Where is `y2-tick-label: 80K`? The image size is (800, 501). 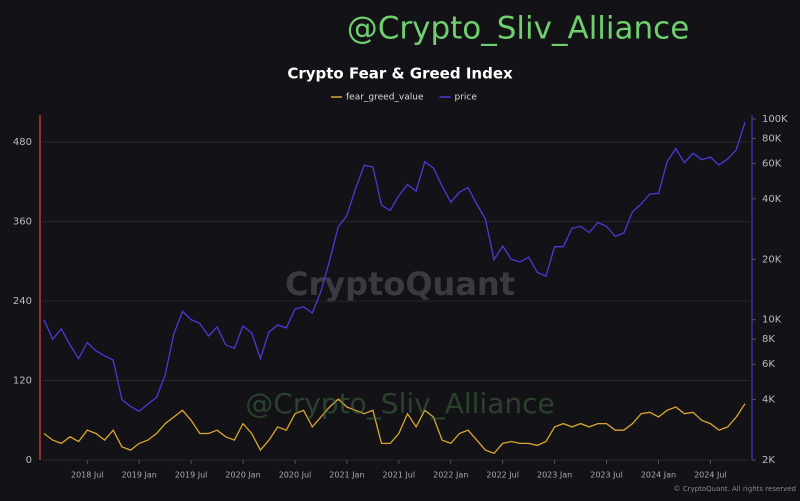 y2-tick-label: 80K is located at coordinates (772, 138).